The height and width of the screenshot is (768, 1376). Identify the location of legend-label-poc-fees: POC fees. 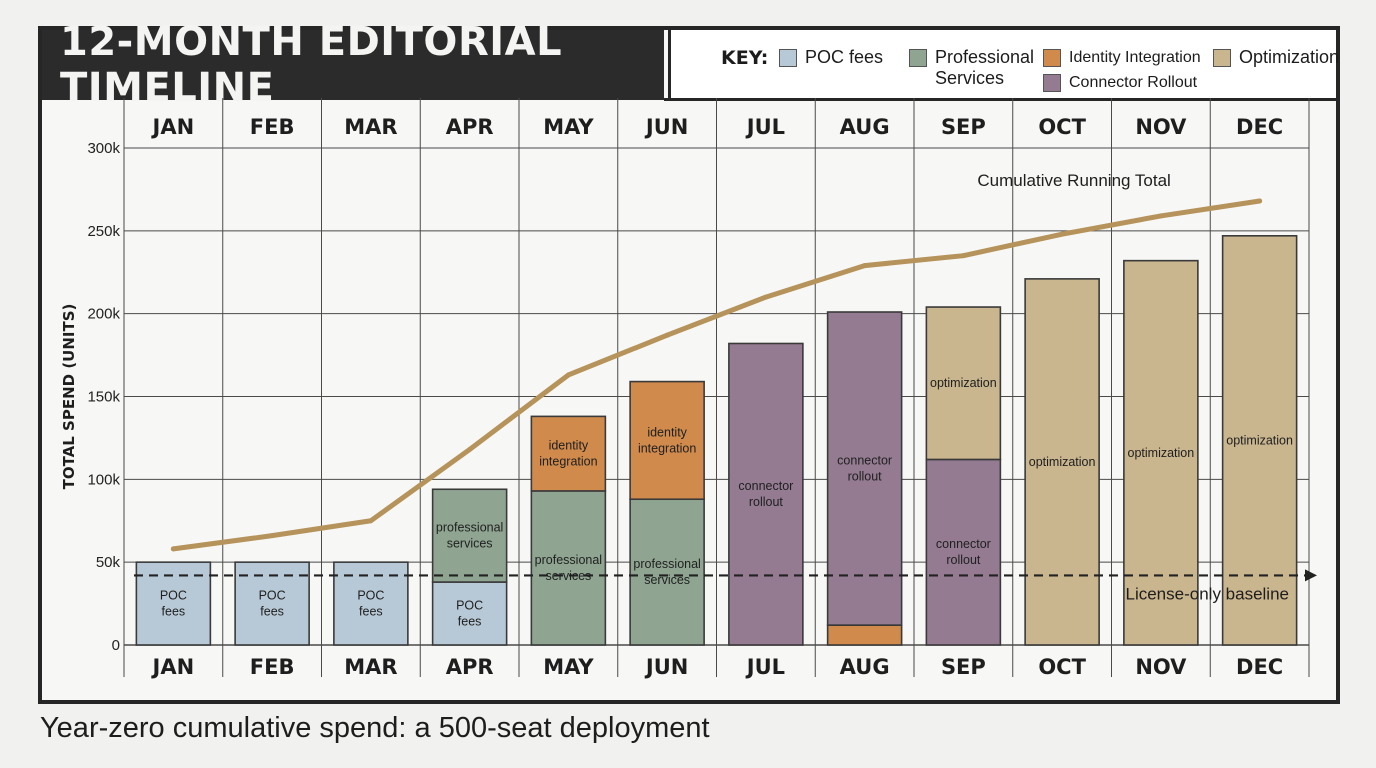
(844, 57).